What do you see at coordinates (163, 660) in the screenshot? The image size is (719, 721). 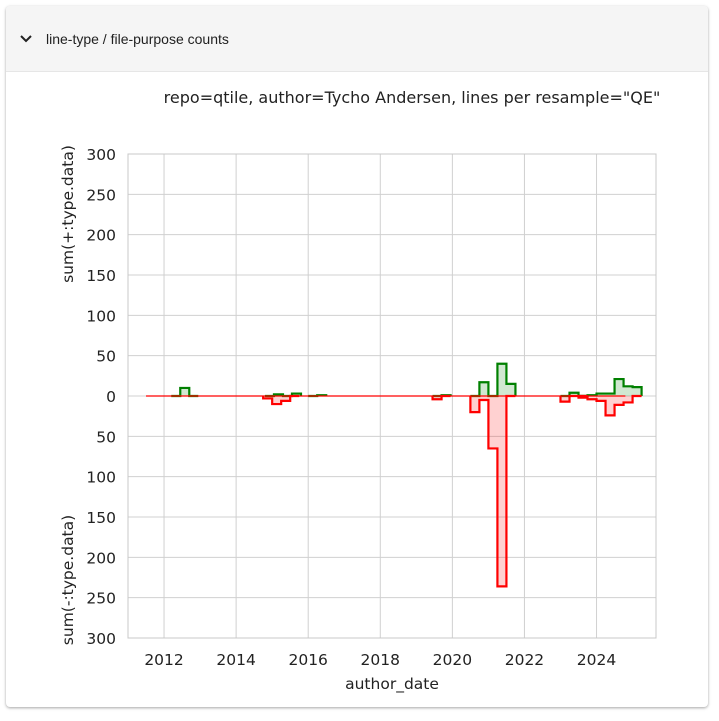 I see `x-tick-label: 2012` at bounding box center [163, 660].